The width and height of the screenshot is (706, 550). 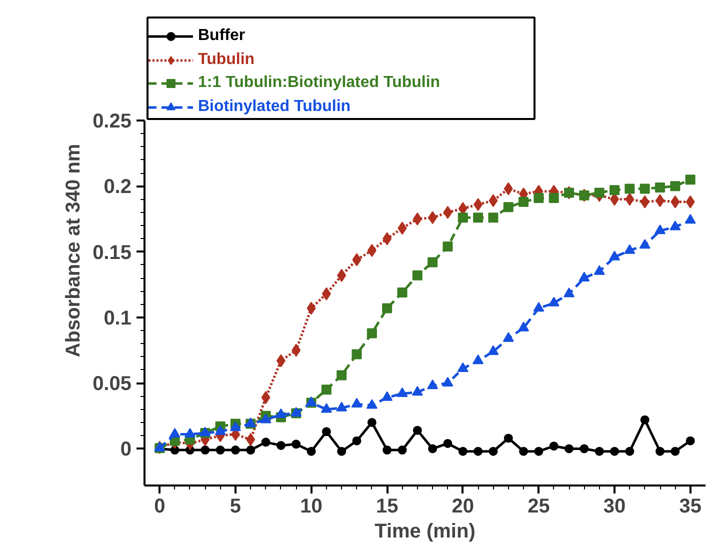 What do you see at coordinates (226, 60) in the screenshot?
I see `legend-label: Tubulin` at bounding box center [226, 60].